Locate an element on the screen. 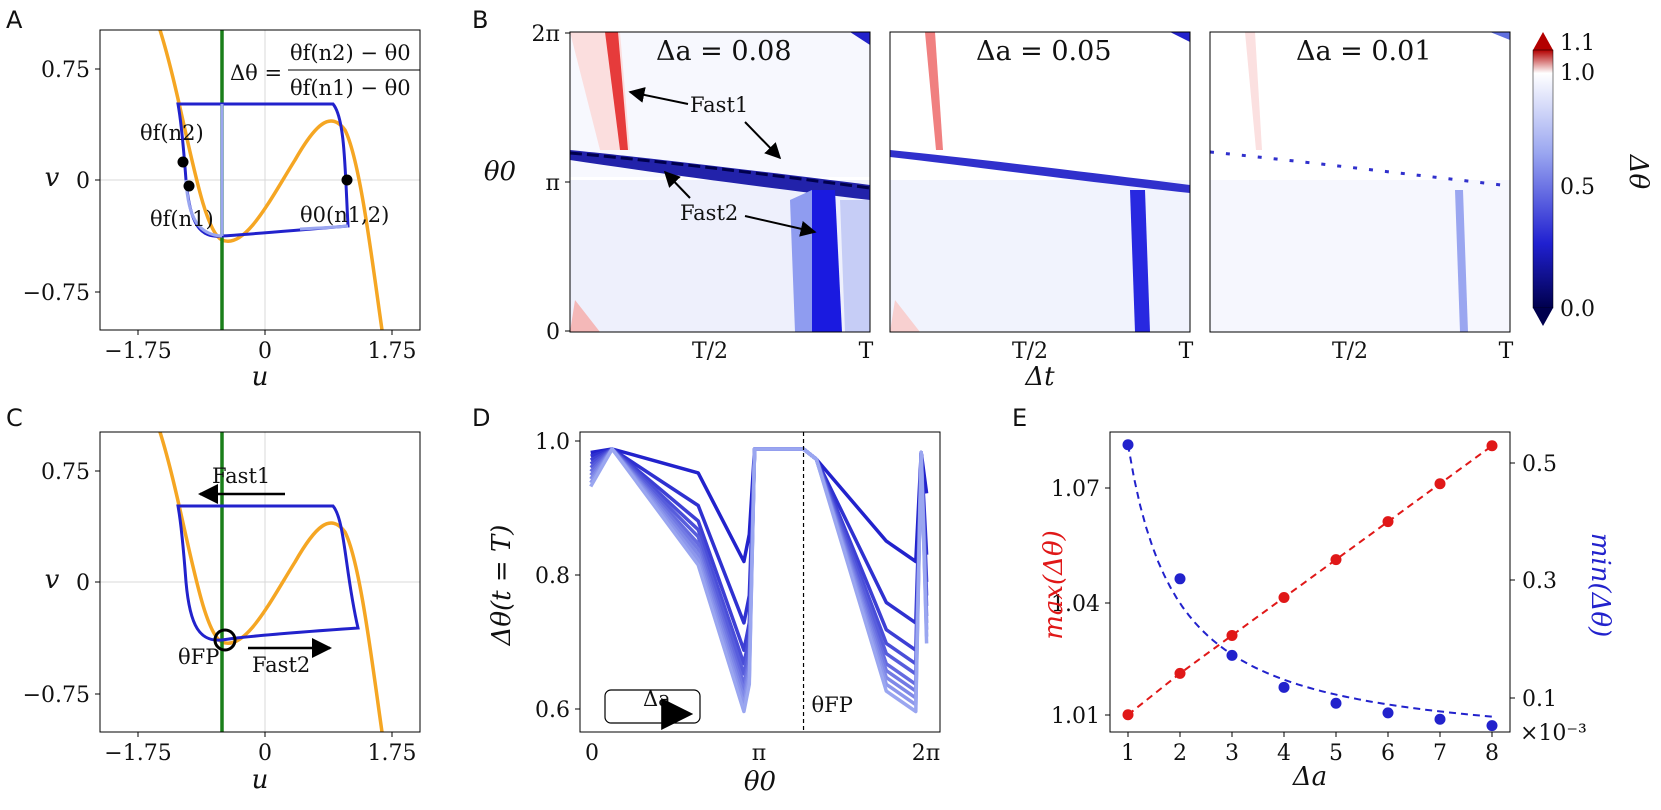  d-series-line is located at coordinates (759, 580).